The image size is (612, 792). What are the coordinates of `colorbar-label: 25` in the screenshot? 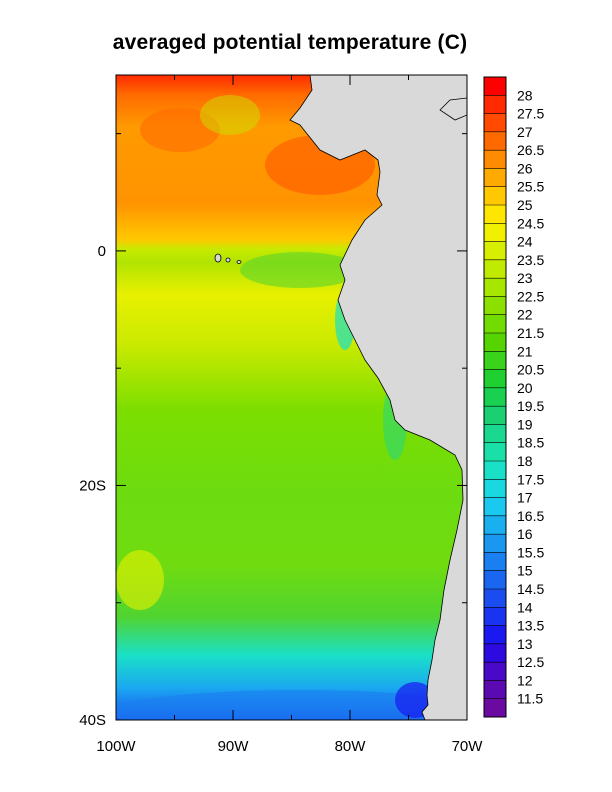 It's located at (525, 205).